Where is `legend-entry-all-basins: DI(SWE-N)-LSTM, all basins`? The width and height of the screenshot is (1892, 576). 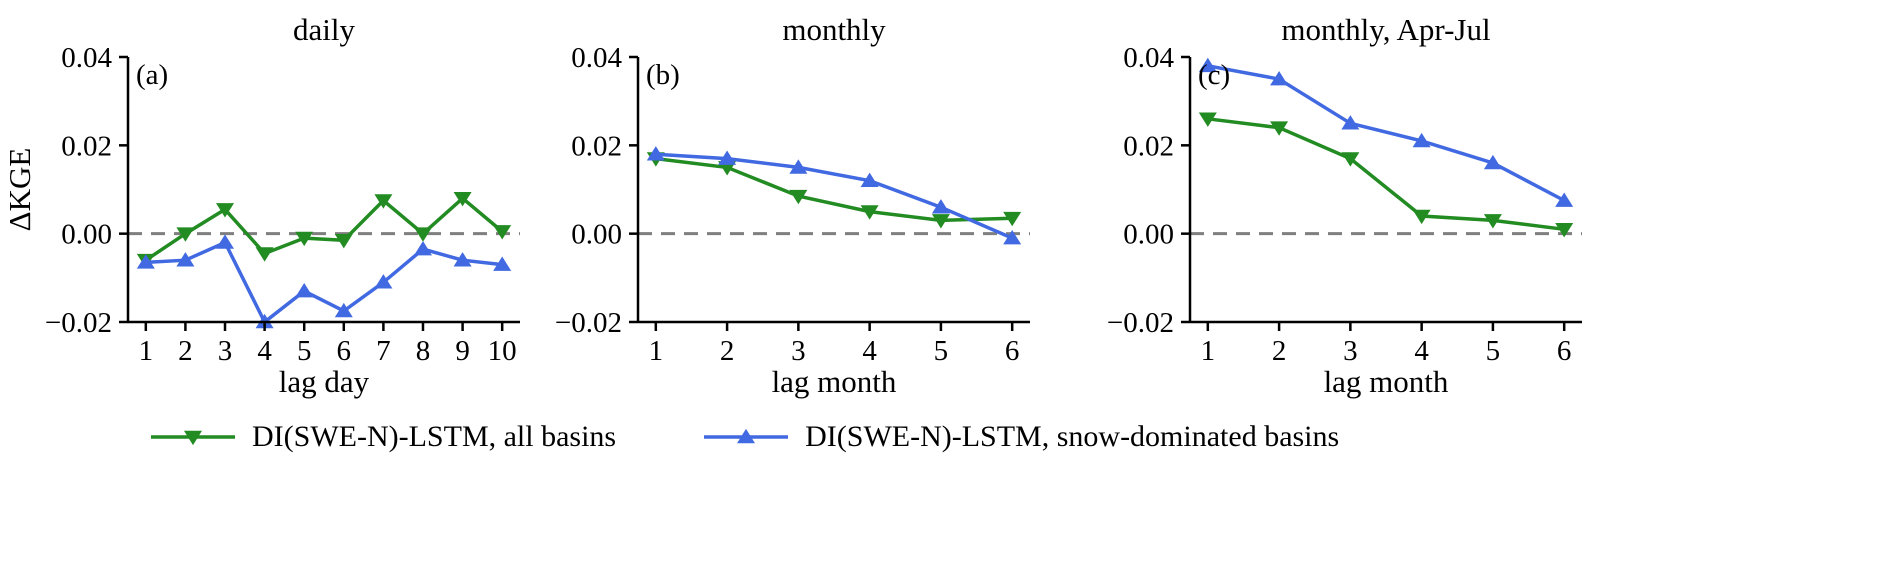
legend-entry-all-basins: DI(SWE-N)-LSTM, all basins is located at coordinates (382, 437).